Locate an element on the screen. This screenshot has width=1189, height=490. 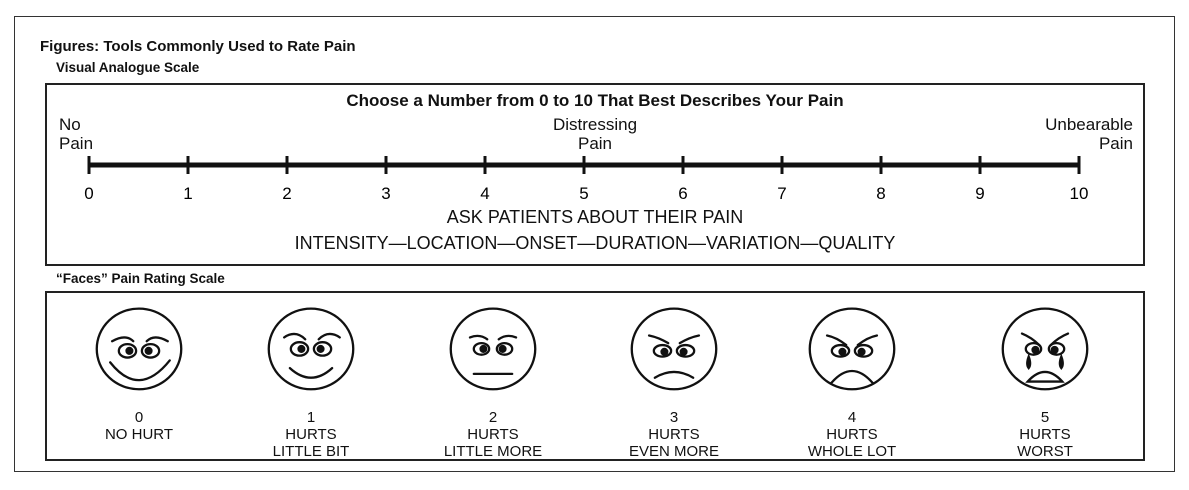
face-number: 5 is located at coordinates (1045, 417).